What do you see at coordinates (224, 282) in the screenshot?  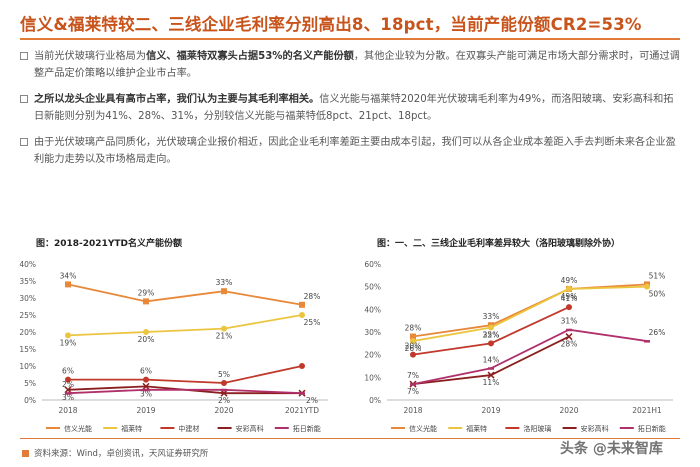 I see `data-label: 33%` at bounding box center [224, 282].